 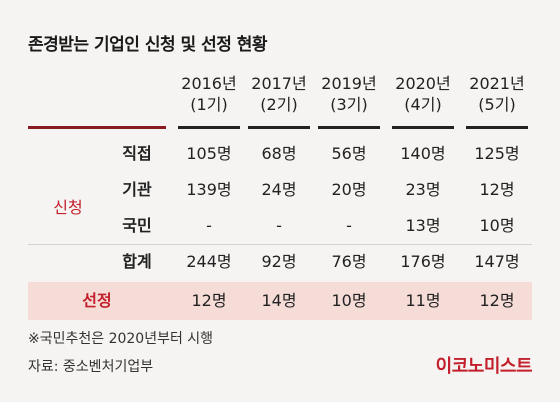 I want to click on year-column-header: 2019년 (3기), so click(x=349, y=101).